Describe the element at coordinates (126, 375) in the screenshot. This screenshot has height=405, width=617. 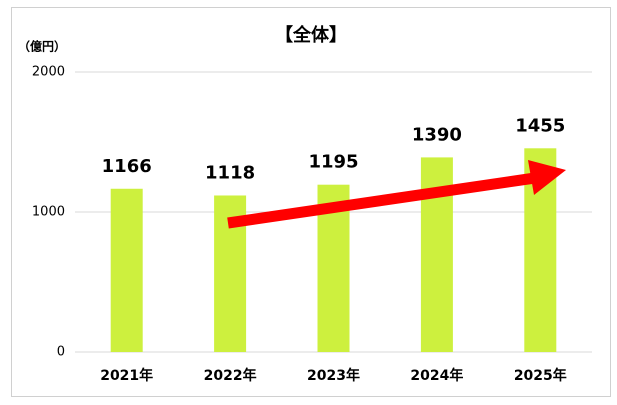
I see `x-tick-label: 2021年` at that location.